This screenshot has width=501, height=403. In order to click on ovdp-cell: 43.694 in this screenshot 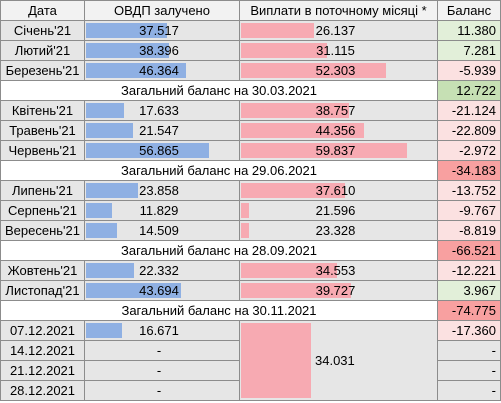, I will do `click(162, 290)`.